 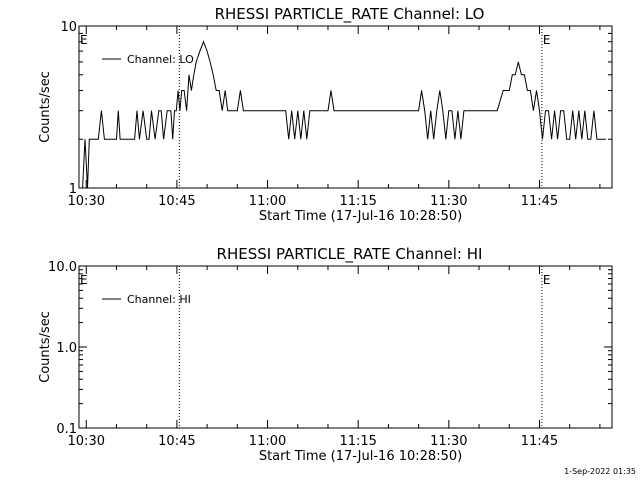 What do you see at coordinates (160, 59) in the screenshot?
I see `panel-1-legend-label: Channel: LO` at bounding box center [160, 59].